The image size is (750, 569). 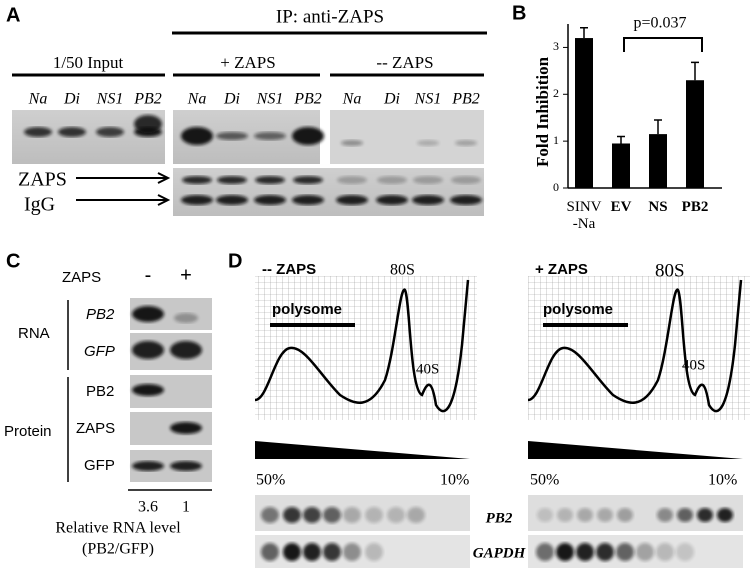 I want to click on lane-labels: Na Di NS1 PB2 Na Di NS1 PB2 Na Di NS1 PB2, so click(x=254, y=99).